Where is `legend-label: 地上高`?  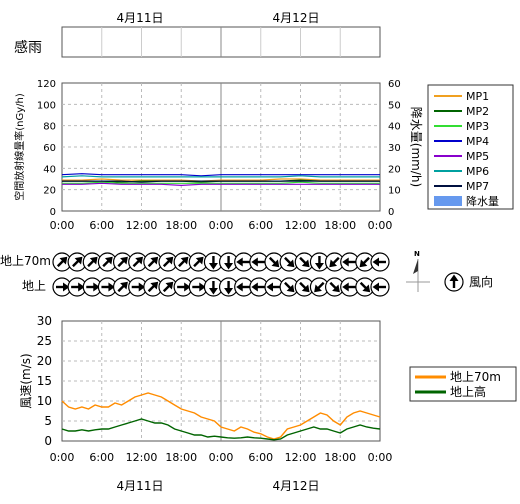
legend-label: 地上高 is located at coordinates (468, 391).